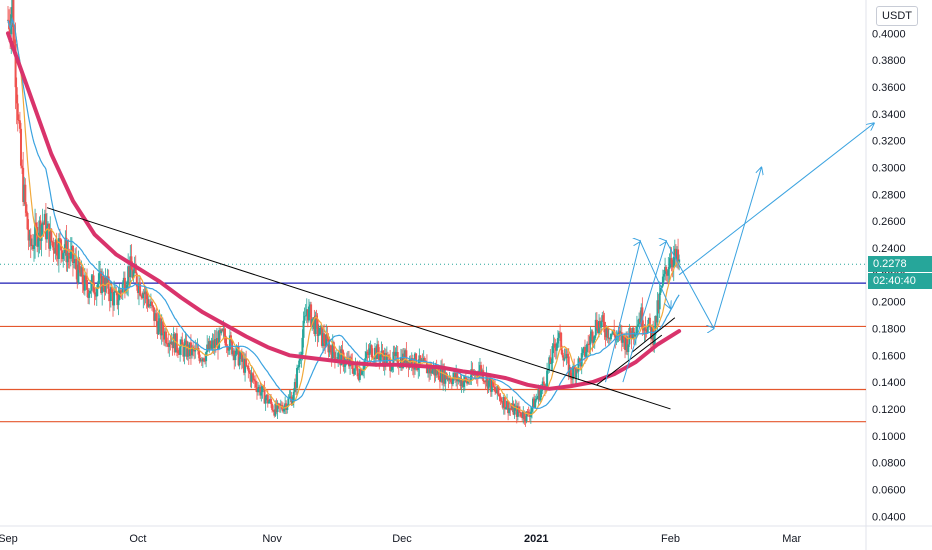 The width and height of the screenshot is (932, 550). Describe the element at coordinates (897, 16) in the screenshot. I see `currency-badge: USDT` at that location.